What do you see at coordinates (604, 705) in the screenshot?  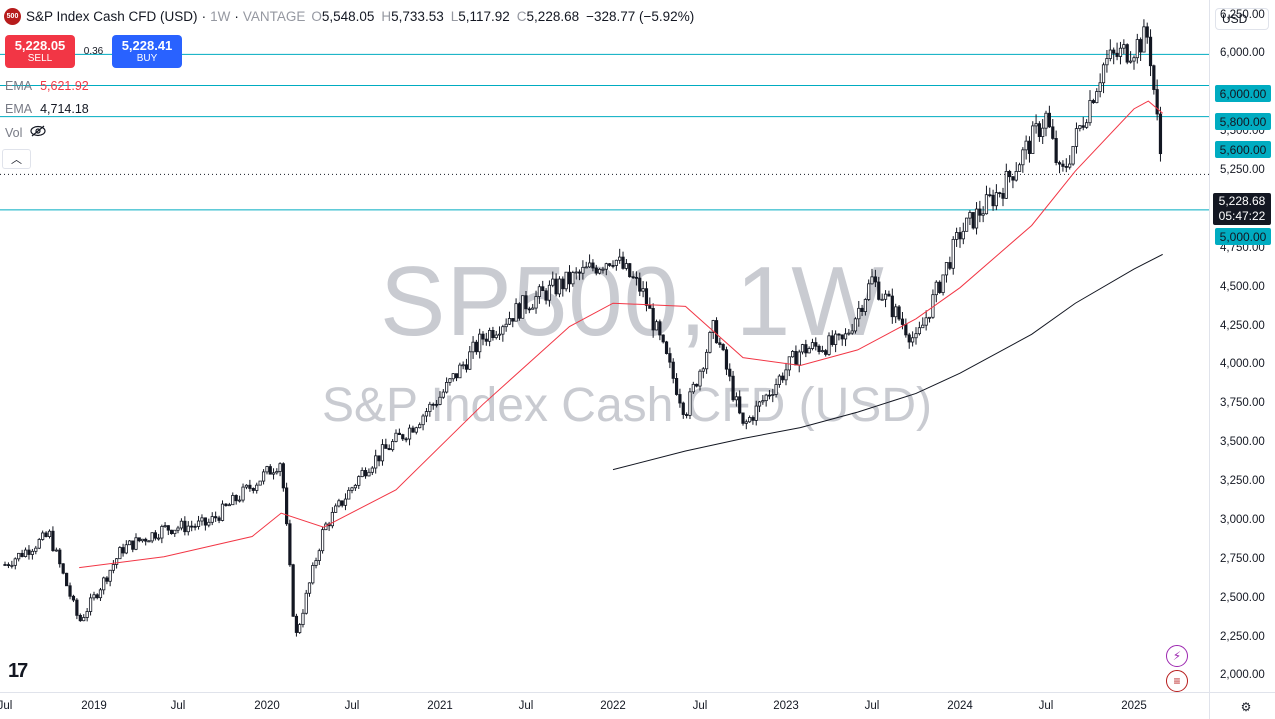 I see `time-axis` at bounding box center [604, 705].